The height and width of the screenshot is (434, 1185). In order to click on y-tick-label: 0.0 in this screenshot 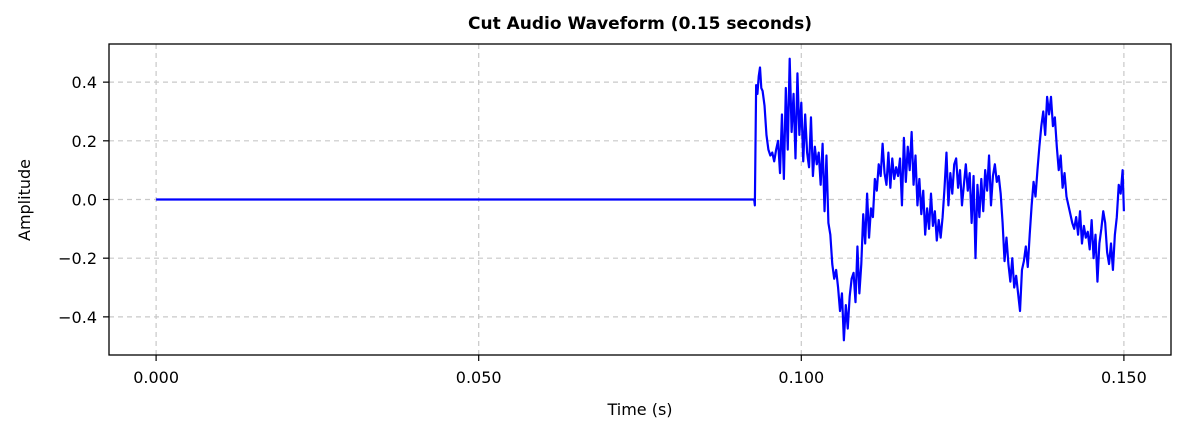, I will do `click(84, 200)`.